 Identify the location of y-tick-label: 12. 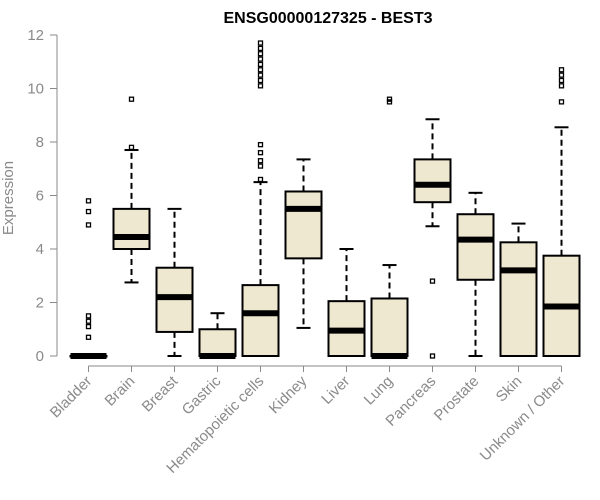
(35, 35).